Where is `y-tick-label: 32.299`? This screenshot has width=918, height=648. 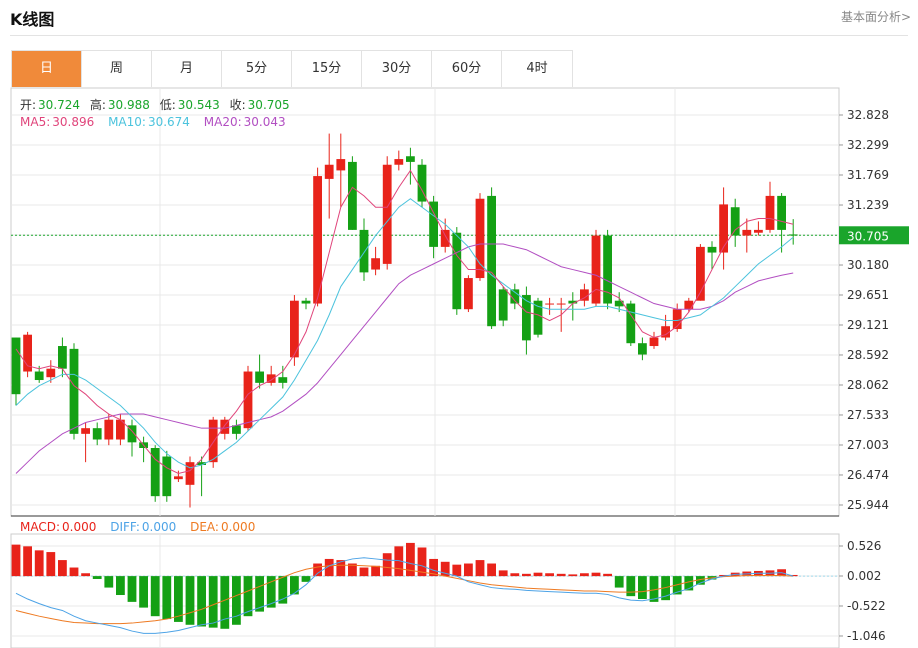 y-tick-label: 32.299 is located at coordinates (868, 145).